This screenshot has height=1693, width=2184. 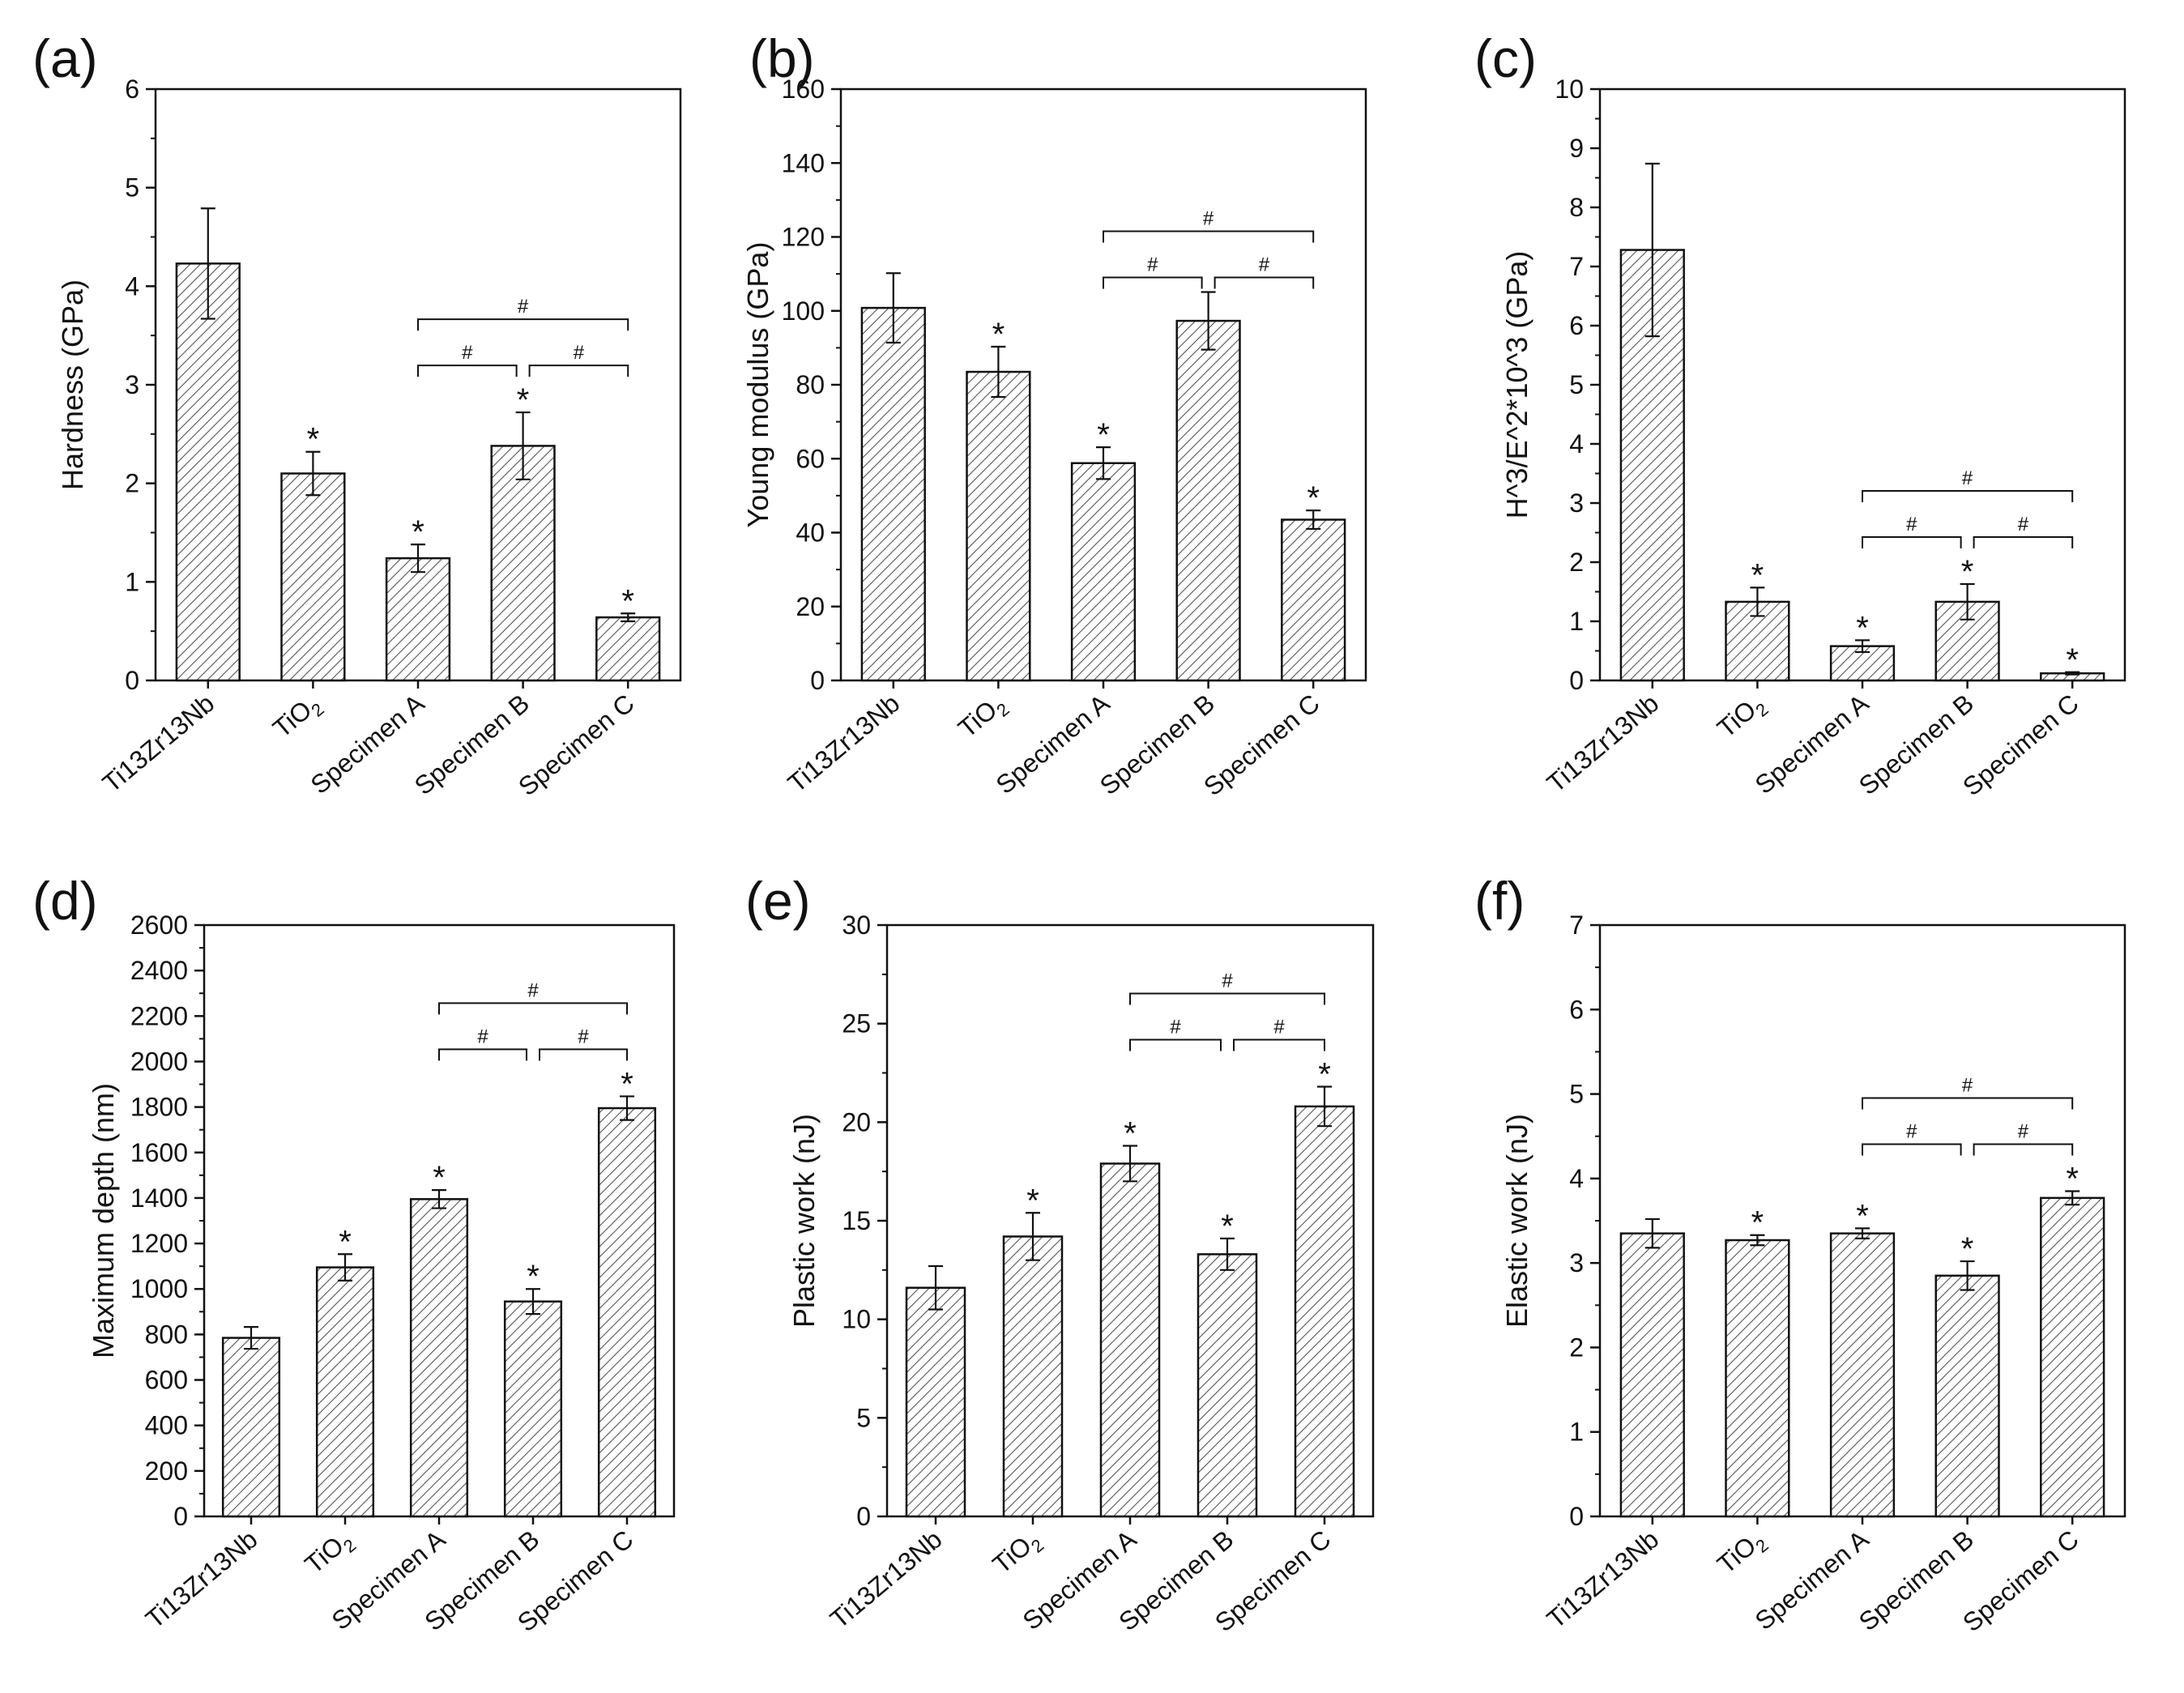 I want to click on x-tick-label-ti13zr13nb: Ti13Zr13Nb, so click(x=201, y=1579).